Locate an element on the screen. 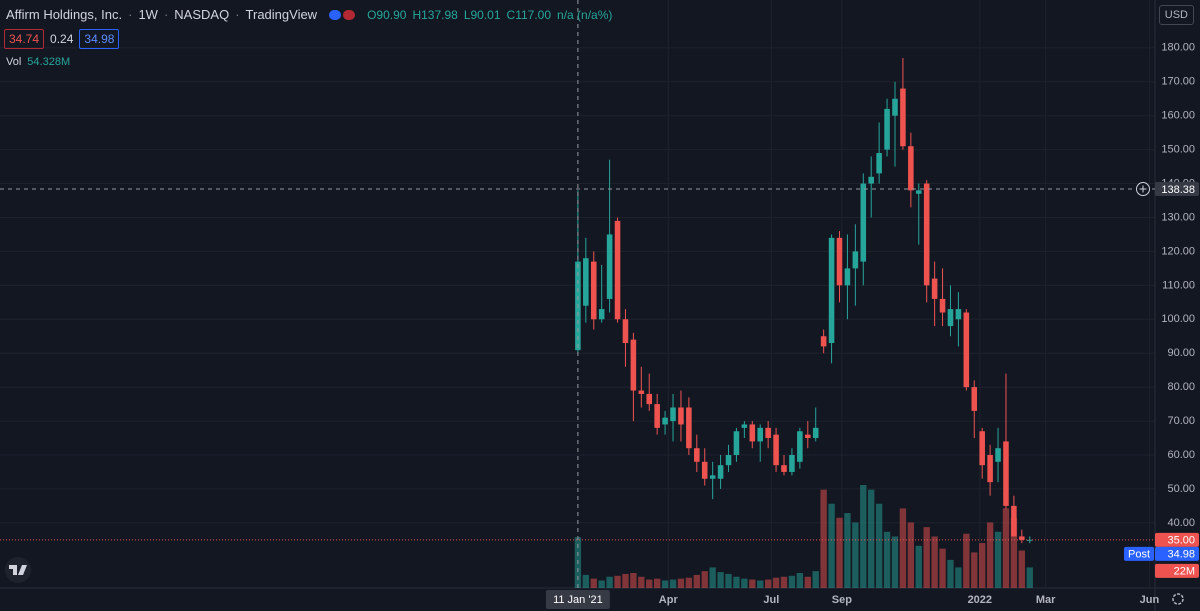 The width and height of the screenshot is (1200, 611). volume-legend: Vol 54.328M is located at coordinates (38, 62).